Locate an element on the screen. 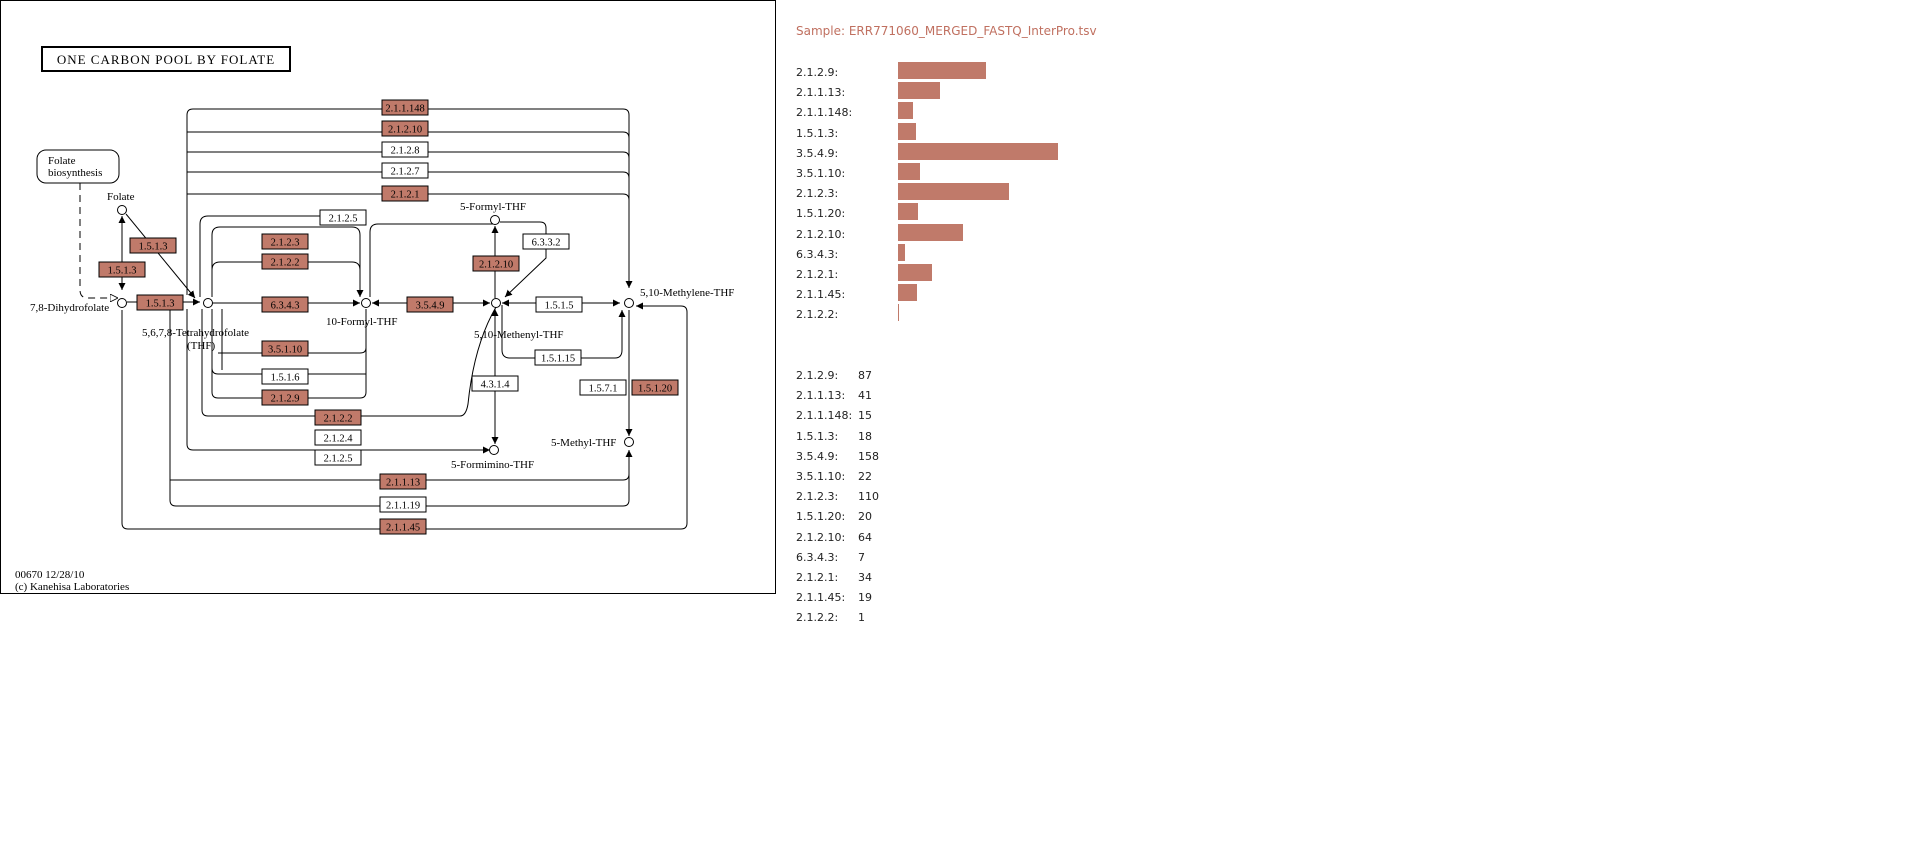 This screenshot has width=1924, height=850. enzyme-box-2-1-2-8: 2.1.2.8 is located at coordinates (405, 149).